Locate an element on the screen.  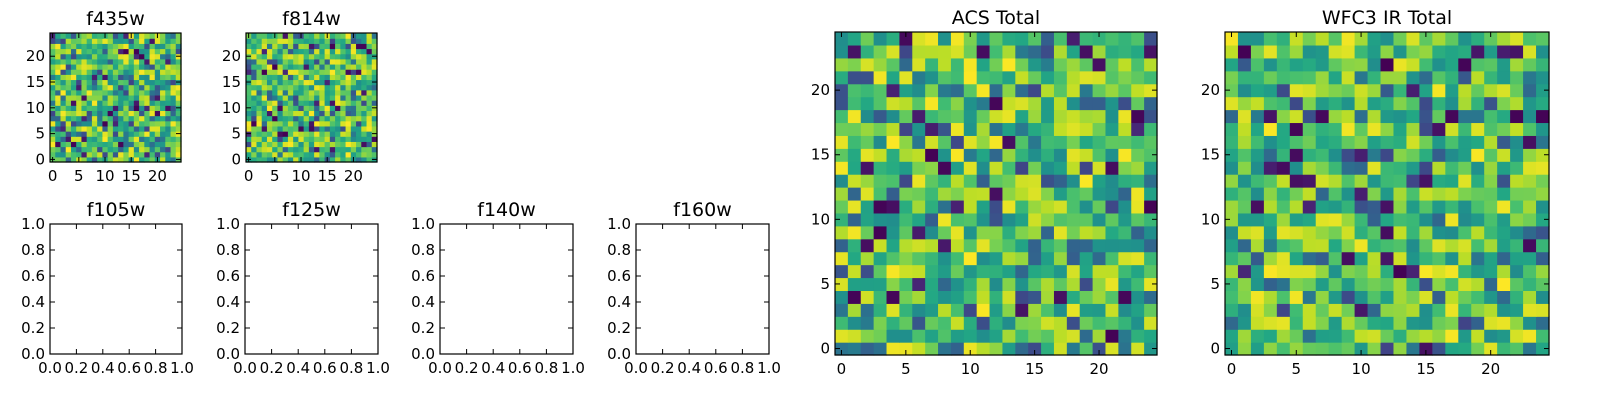
panel-title: f160w is located at coordinates (702, 210).